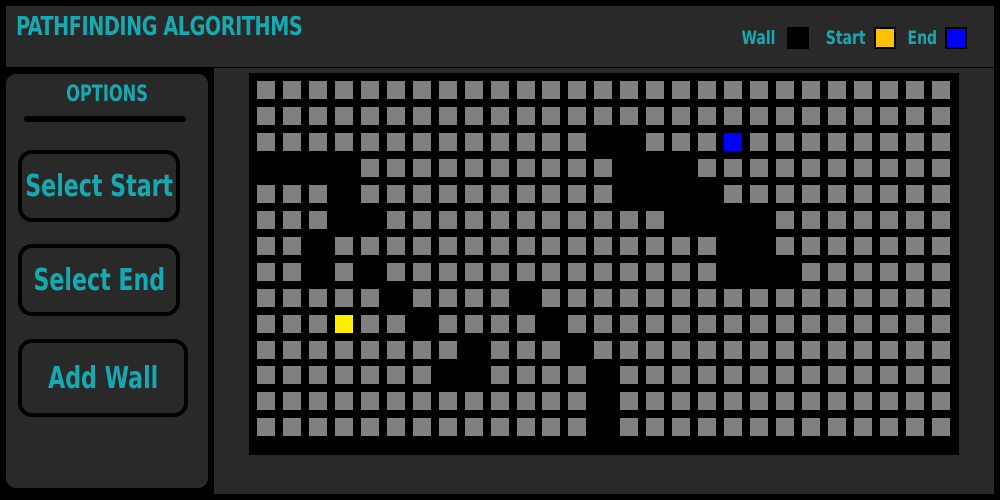 The width and height of the screenshot is (1000, 500). What do you see at coordinates (733, 142) in the screenshot?
I see `end-cell` at bounding box center [733, 142].